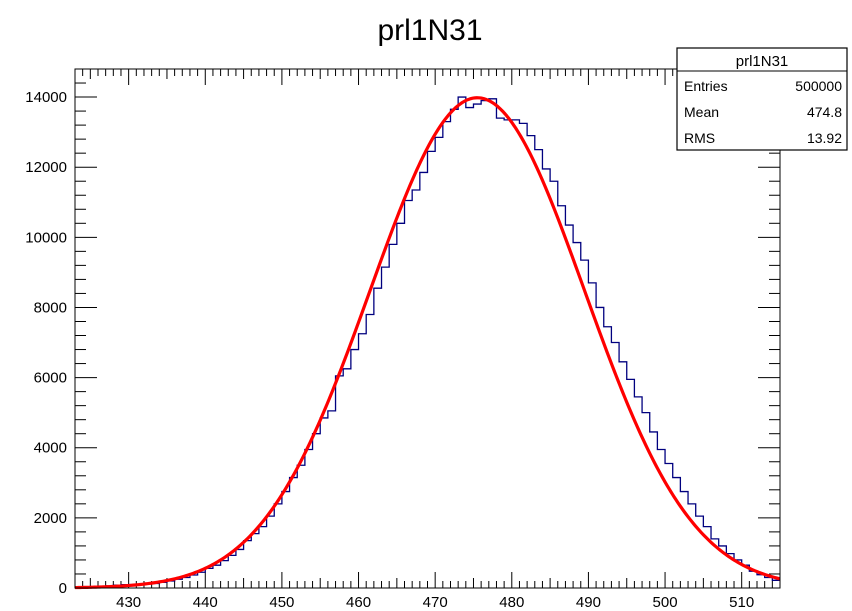 The image size is (852, 611). What do you see at coordinates (50, 307) in the screenshot?
I see `y-tick-label: 8000` at bounding box center [50, 307].